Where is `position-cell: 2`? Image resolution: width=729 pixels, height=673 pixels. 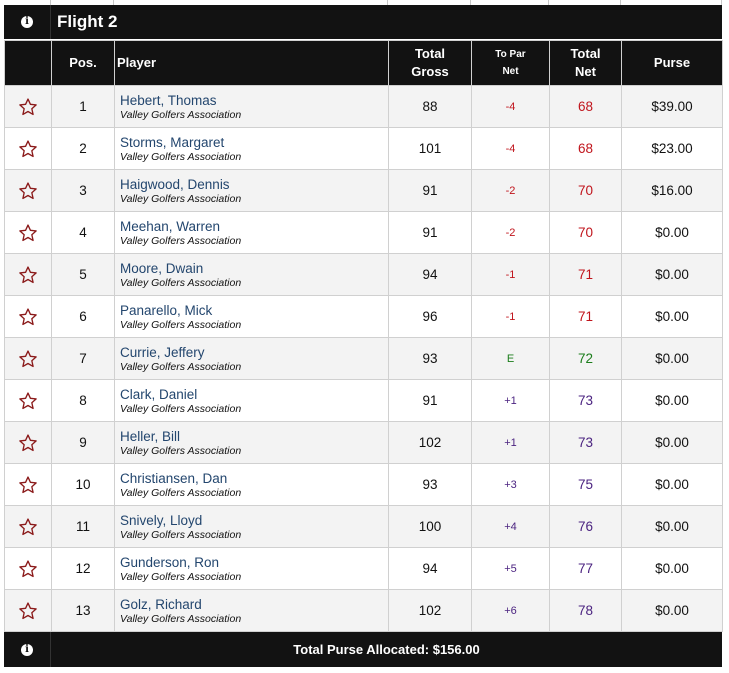
position-cell: 2 is located at coordinates (83, 148).